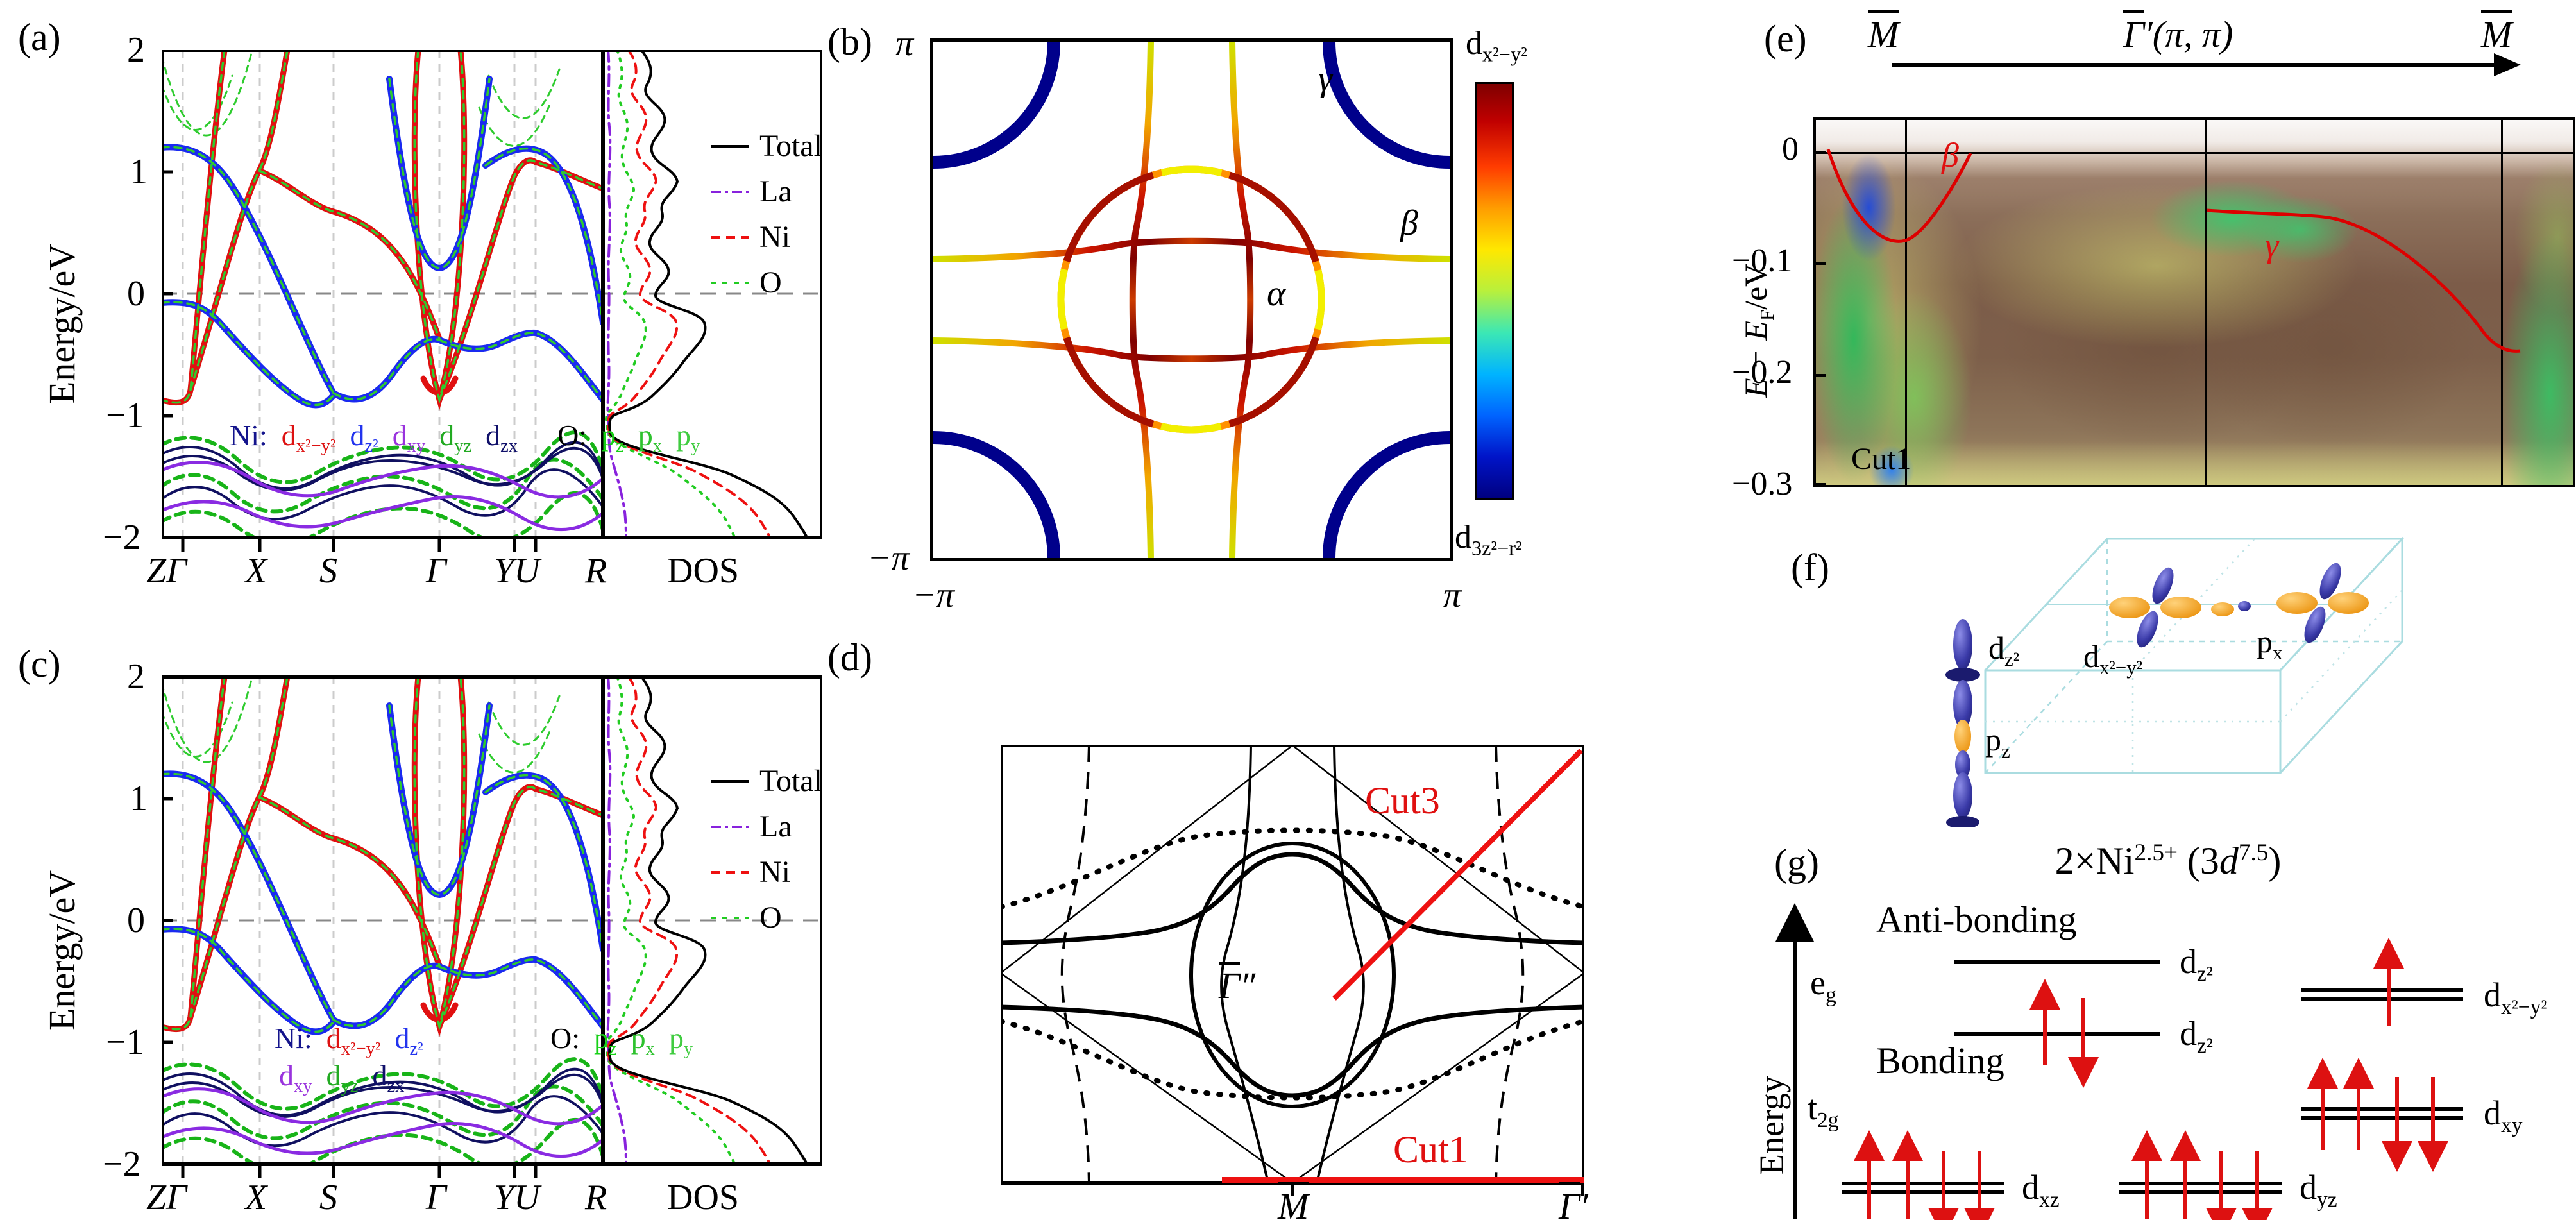 The width and height of the screenshot is (2576, 1220). I want to click on panel-g-title: 2×Ni2.5+ (3d7.5), so click(2168, 861).